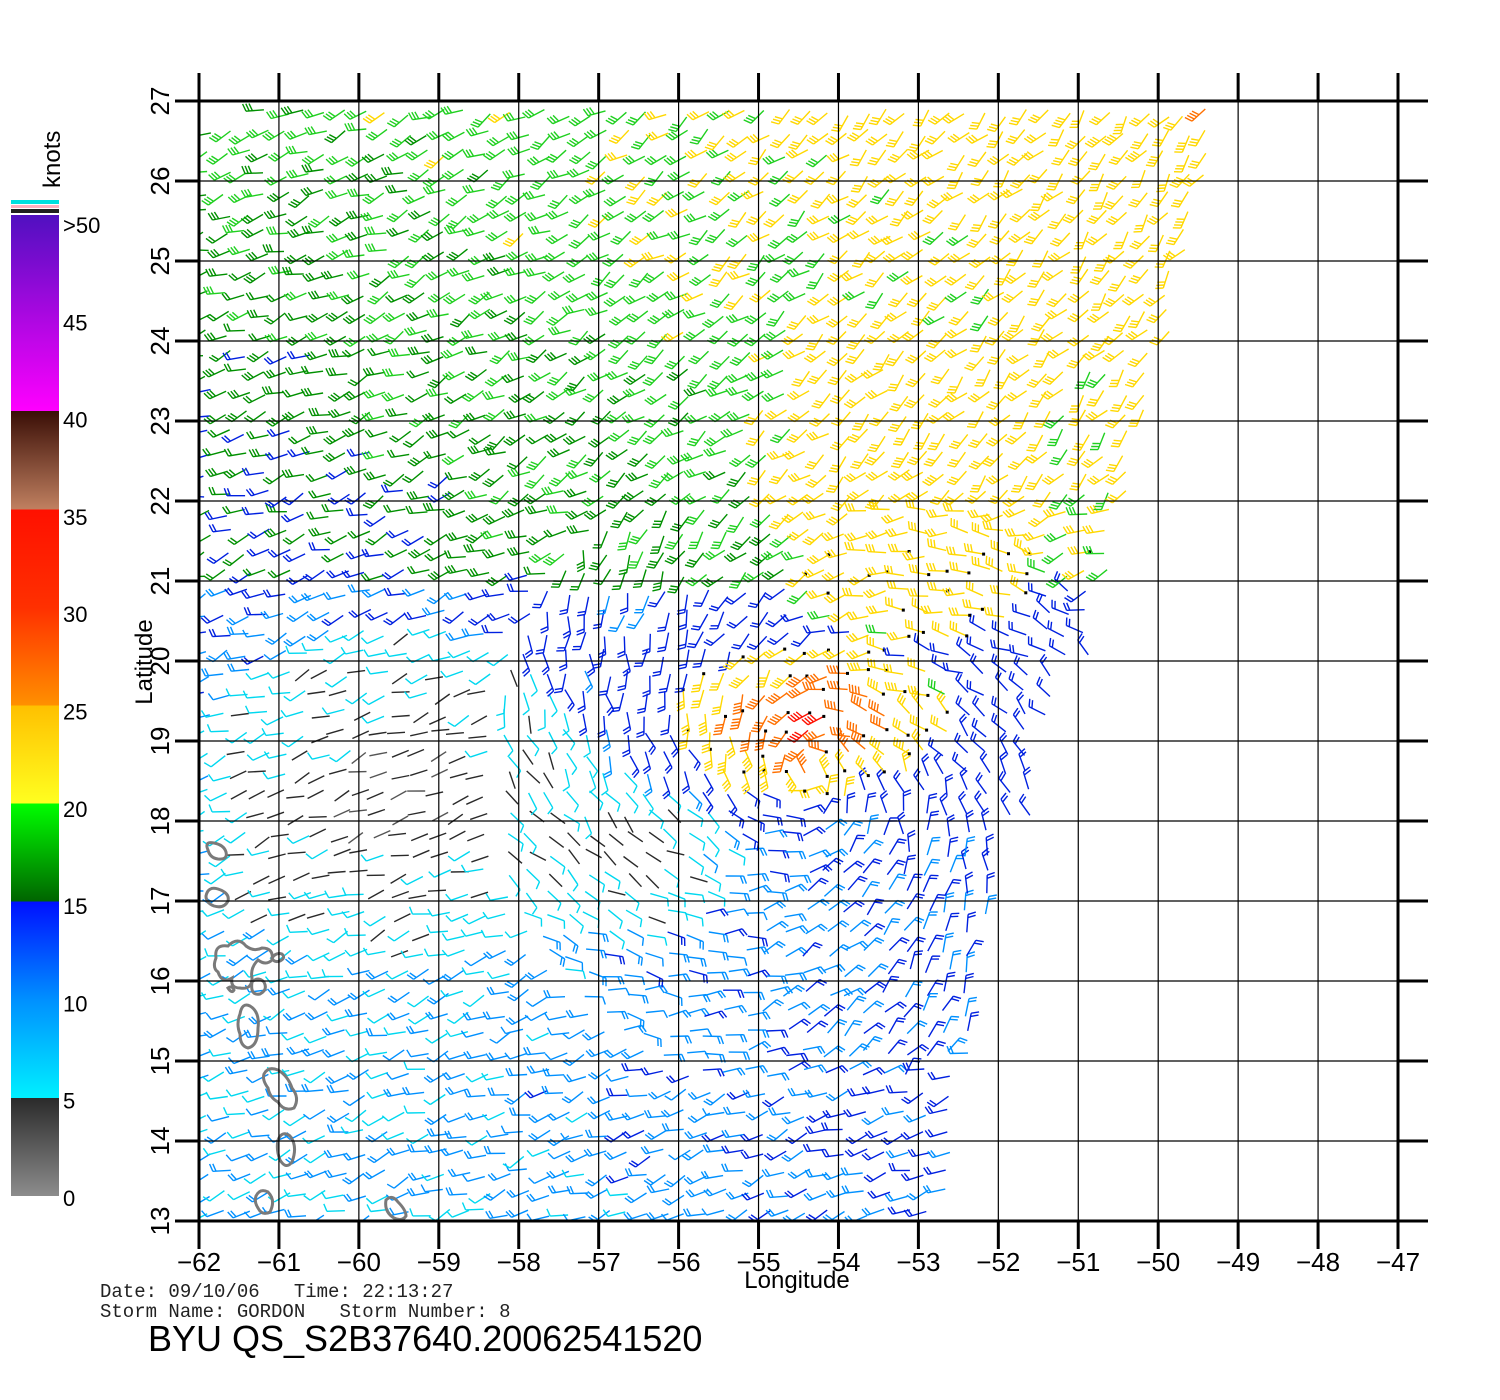 This screenshot has height=1400, width=1500. Describe the element at coordinates (75, 712) in the screenshot. I see `colorbar-label: 25` at that location.